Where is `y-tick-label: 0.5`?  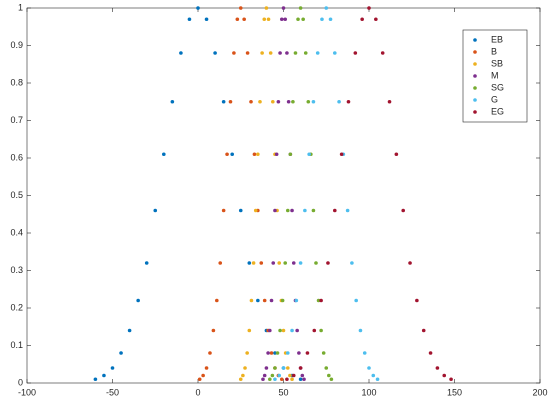 y-tick-label: 0.5 is located at coordinates (16, 195).